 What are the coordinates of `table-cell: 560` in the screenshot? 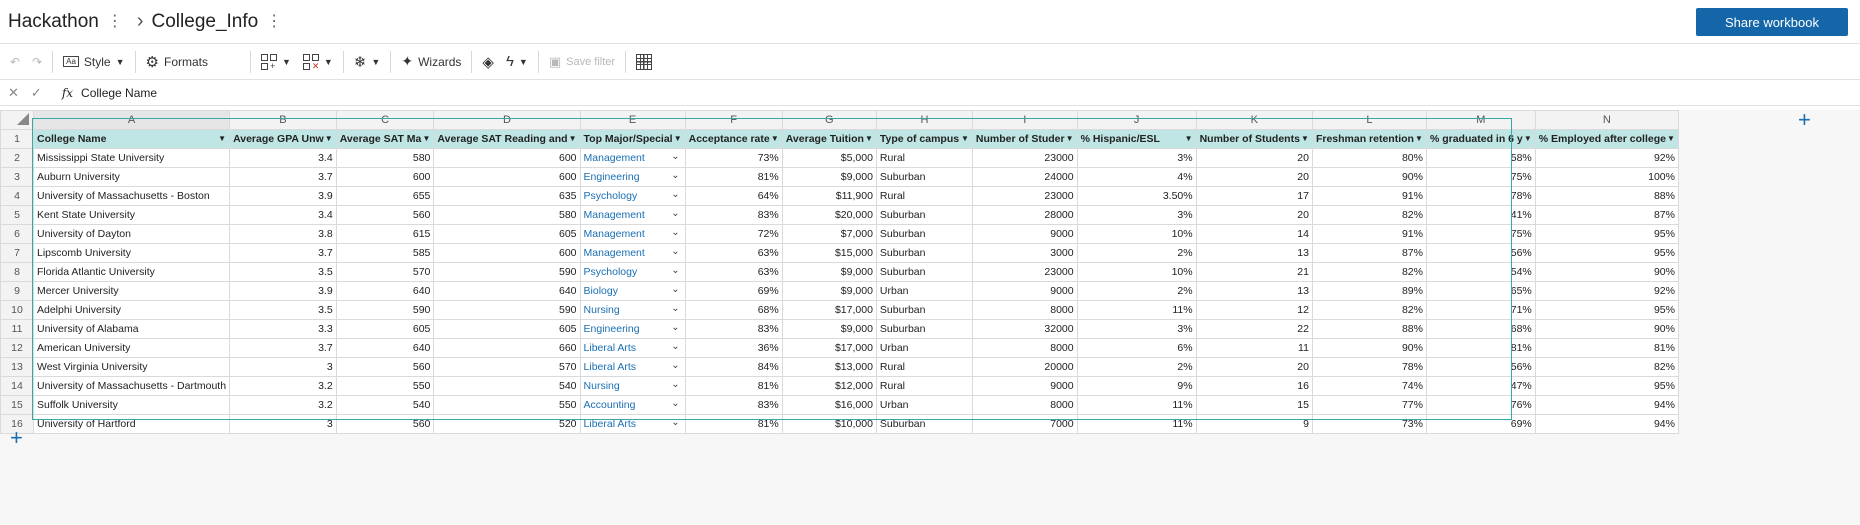 It's located at (385, 367).